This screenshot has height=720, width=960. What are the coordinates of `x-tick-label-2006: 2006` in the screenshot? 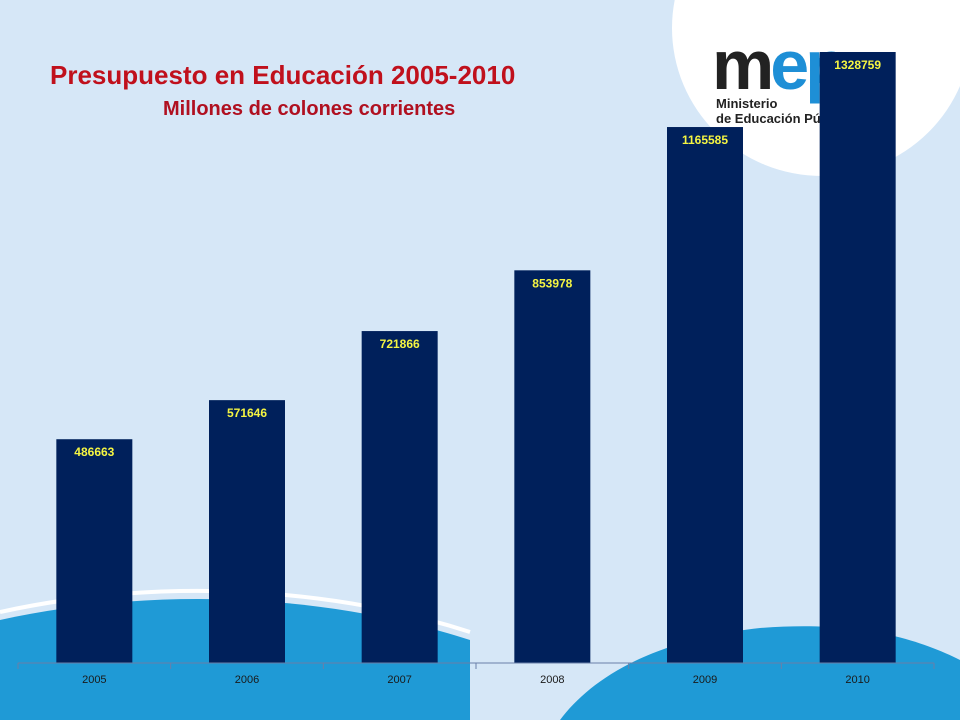 It's located at (247, 680).